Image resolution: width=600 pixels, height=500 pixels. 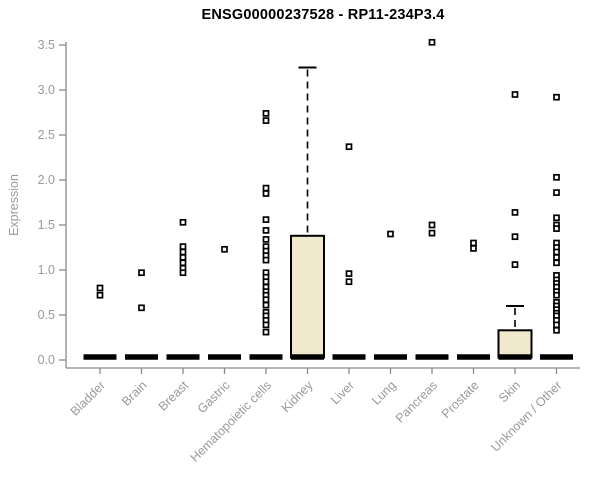 What do you see at coordinates (214, 397) in the screenshot?
I see `x-category-label: Gastric` at bounding box center [214, 397].